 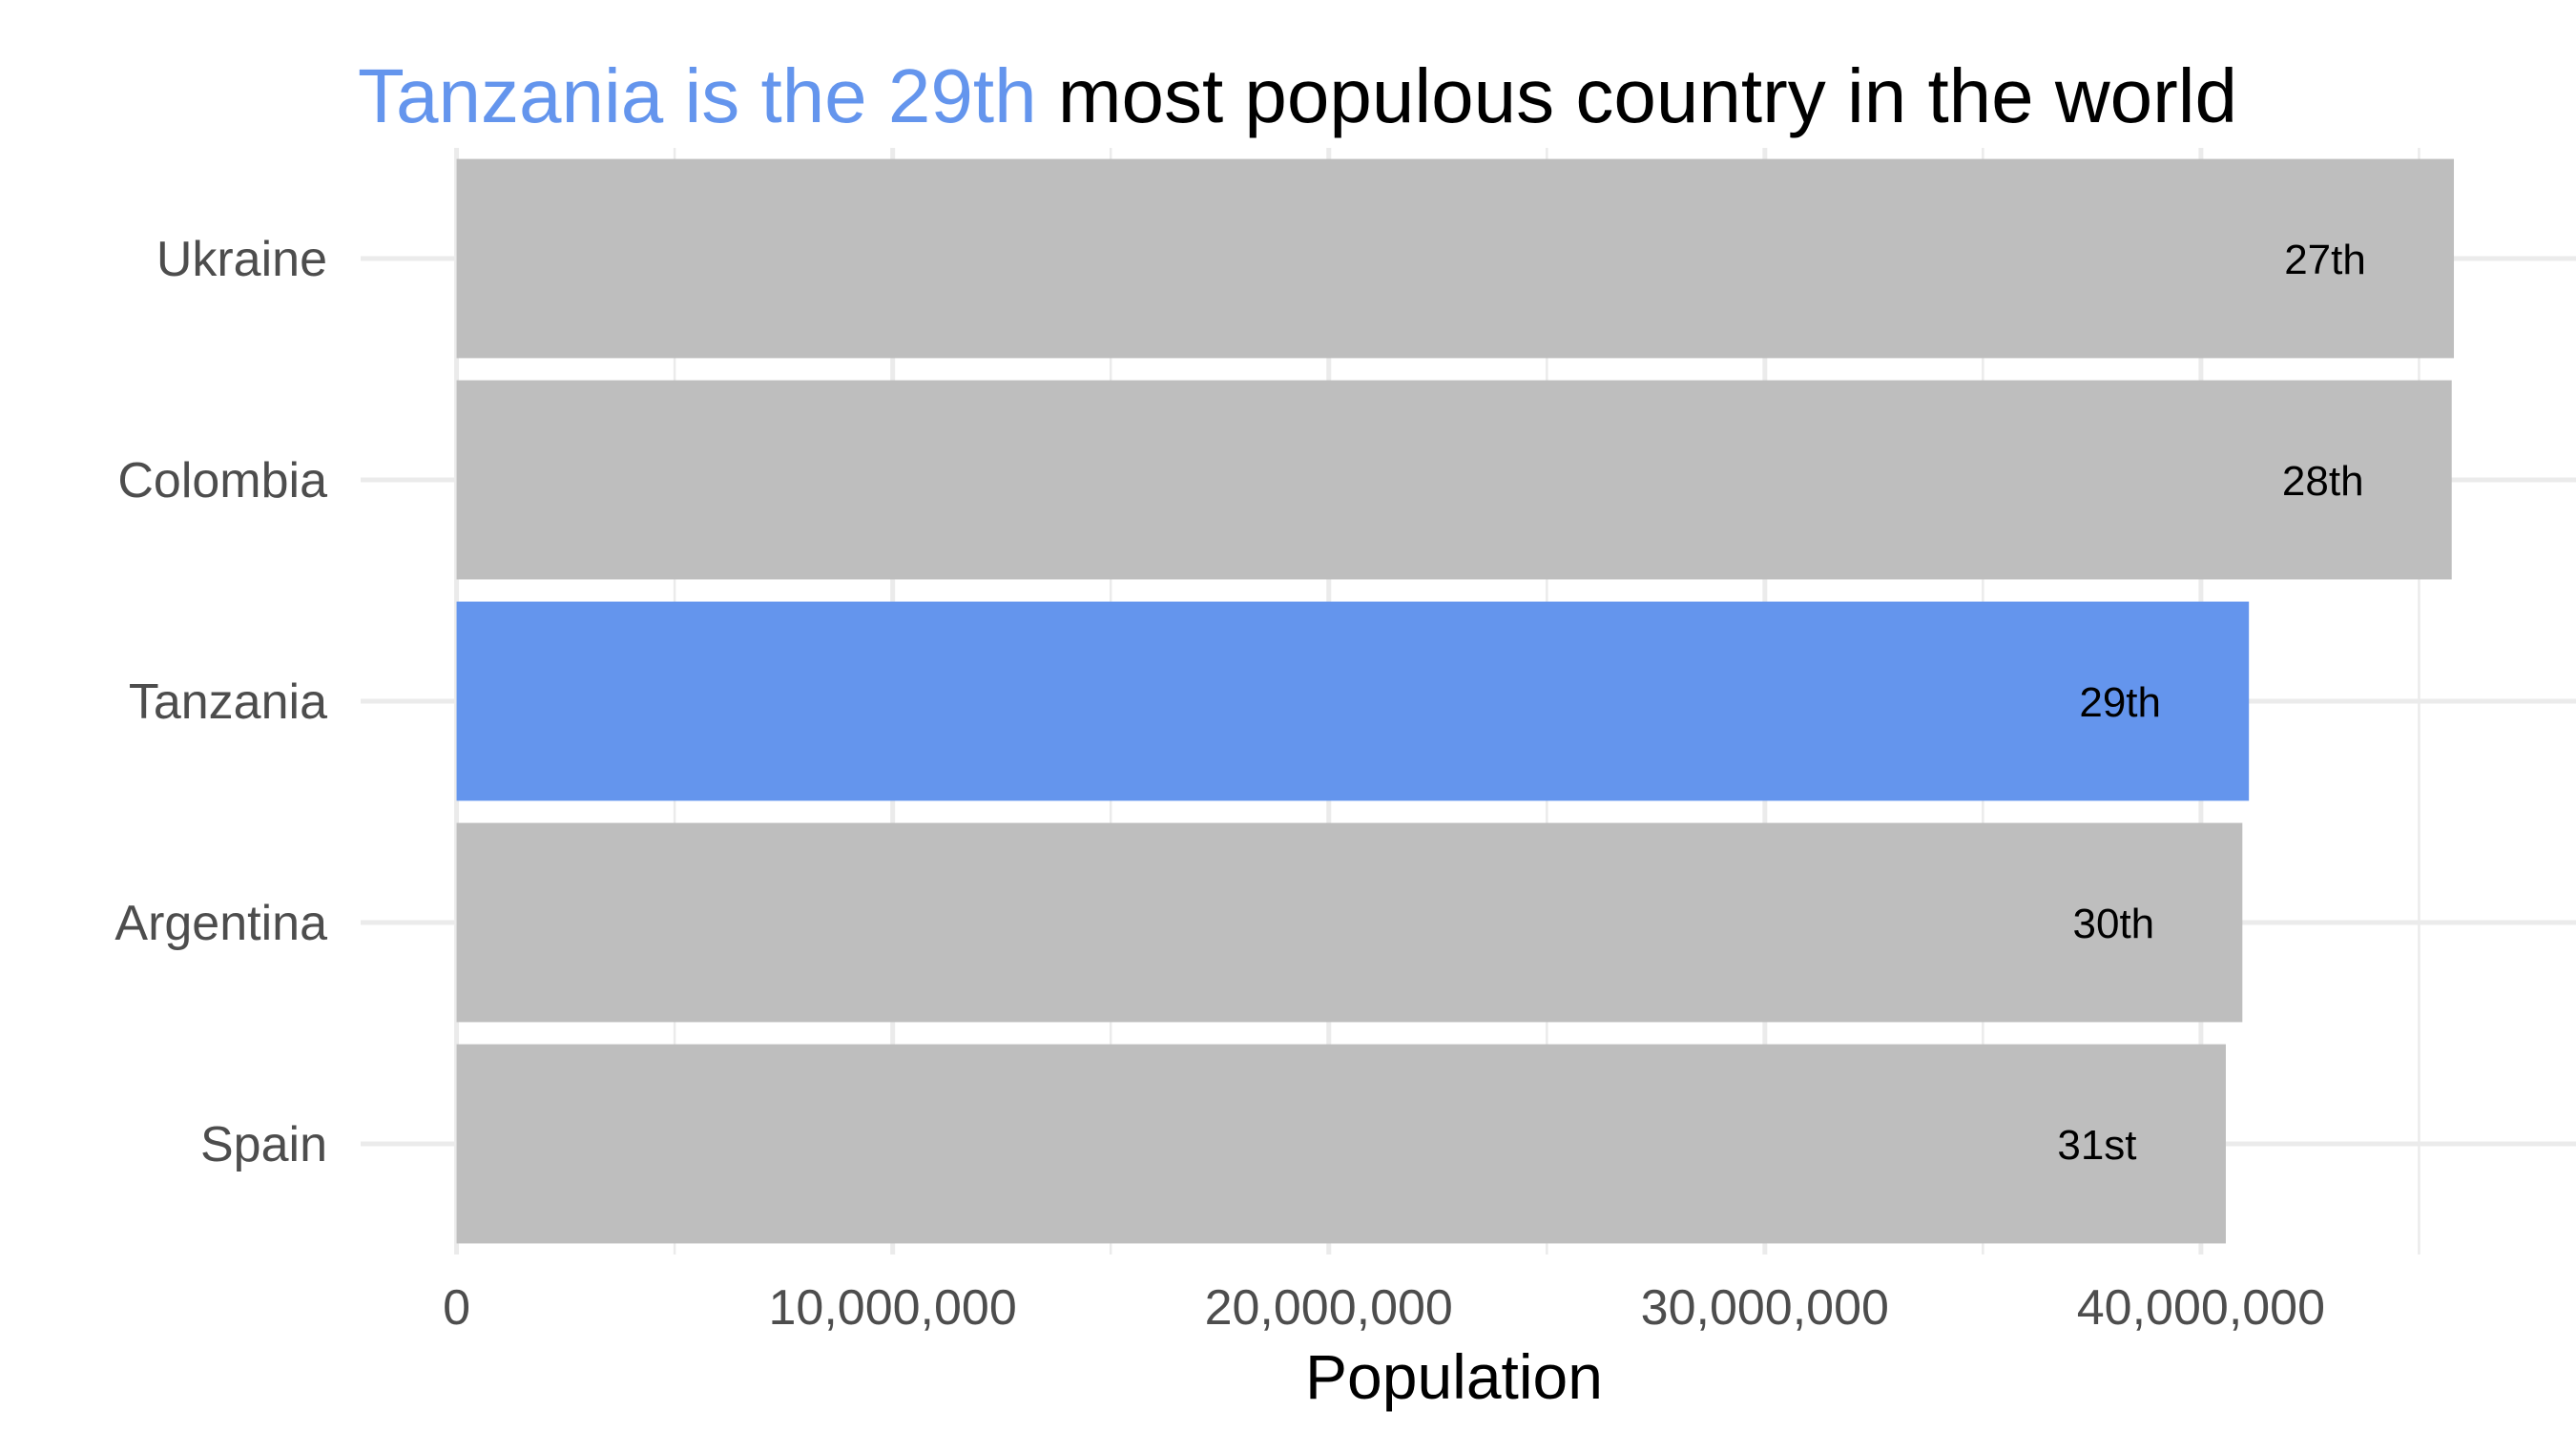 I want to click on bar-label-argentina: 30th, so click(x=2114, y=924).